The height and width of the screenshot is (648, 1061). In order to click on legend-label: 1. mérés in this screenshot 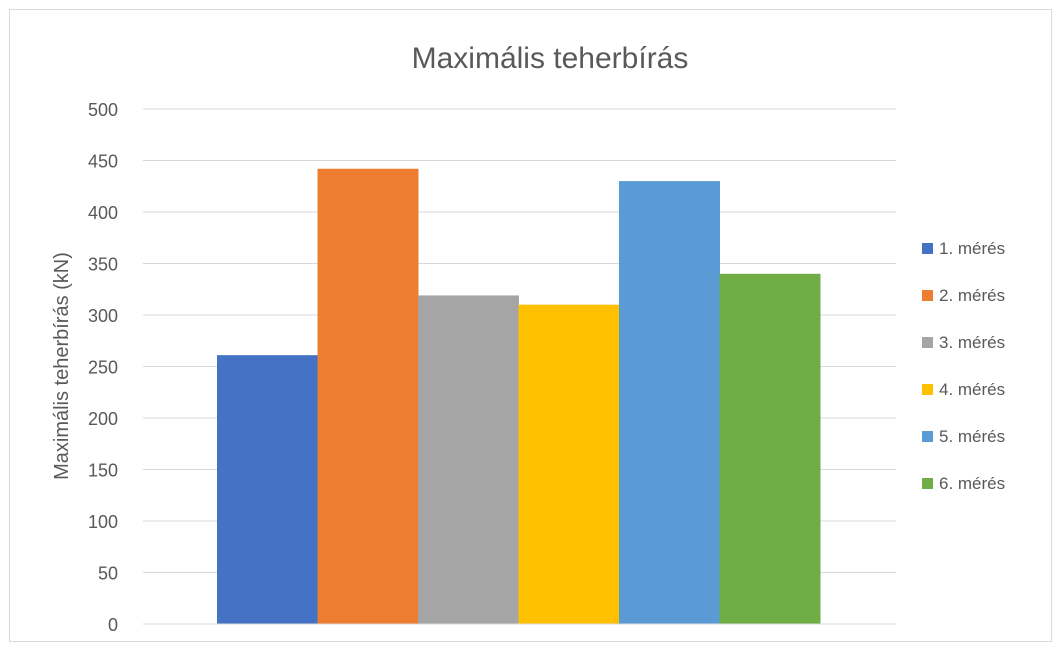, I will do `click(972, 248)`.